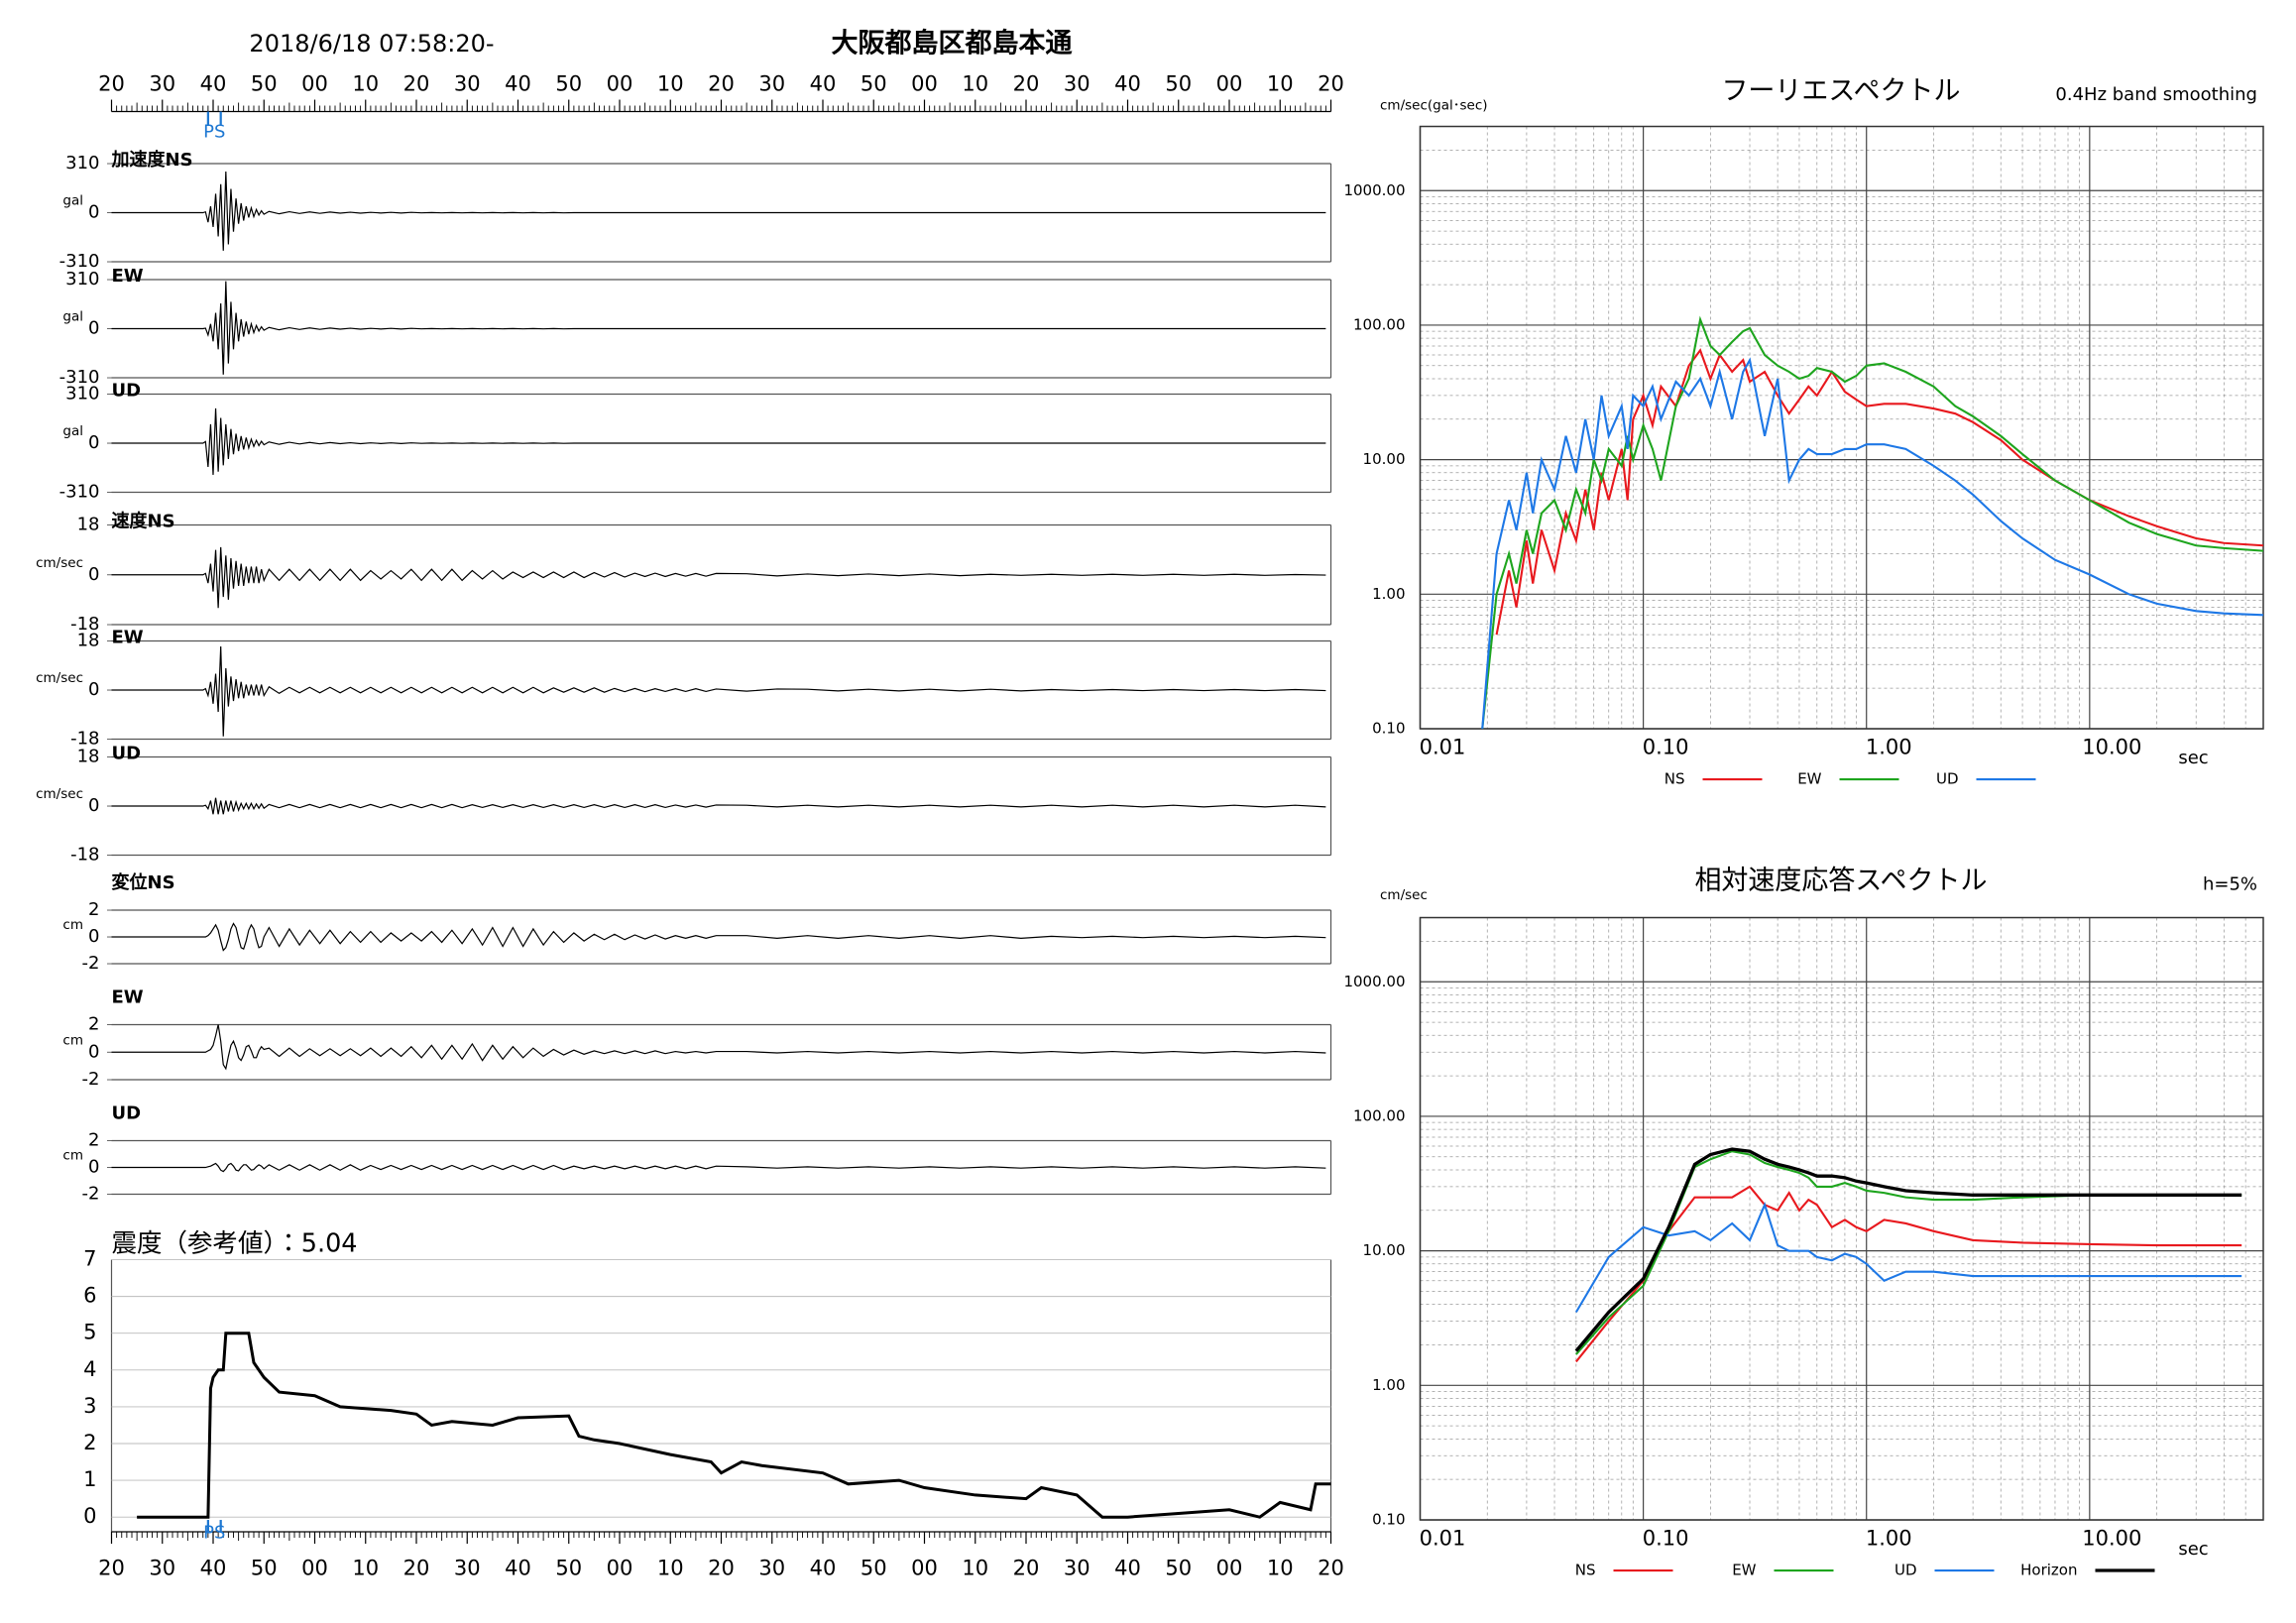 The image size is (2296, 1623). What do you see at coordinates (1380, 324) in the screenshot?
I see `y-tick-label: 100.00` at bounding box center [1380, 324].